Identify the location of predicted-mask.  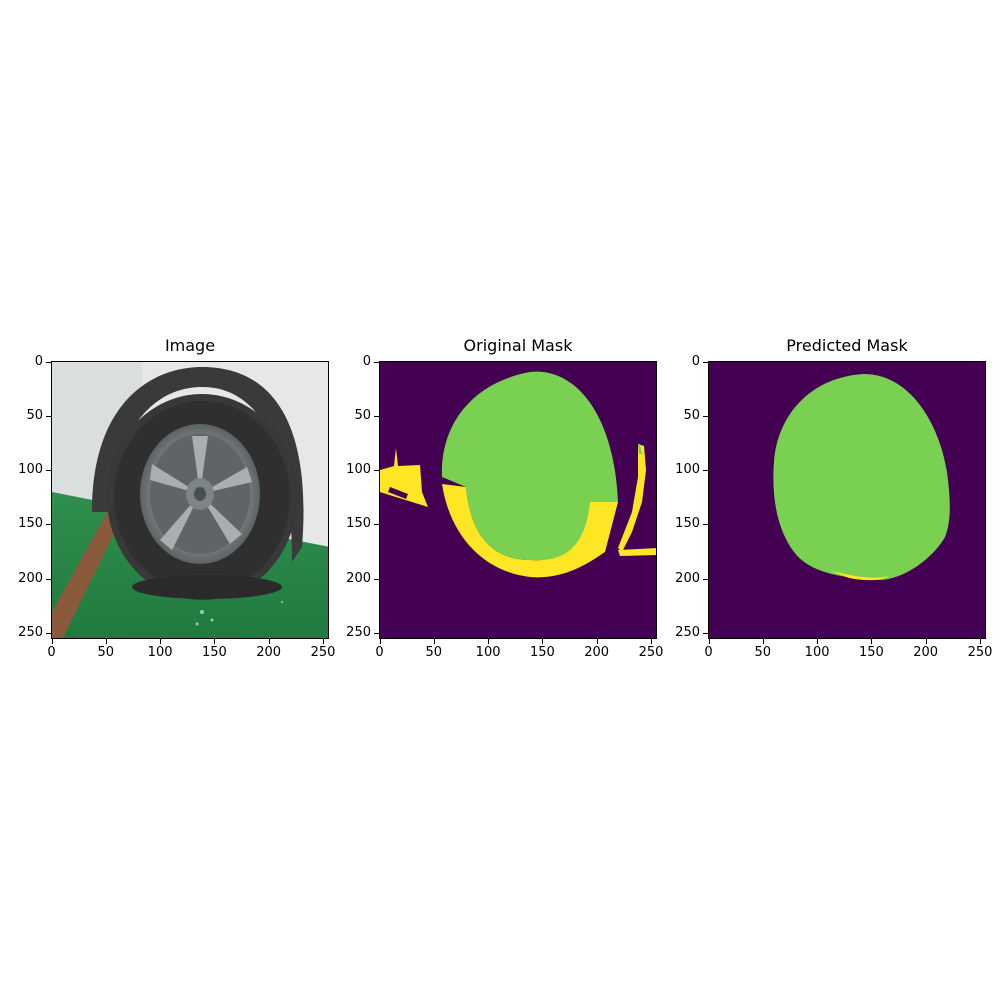
(847, 500).